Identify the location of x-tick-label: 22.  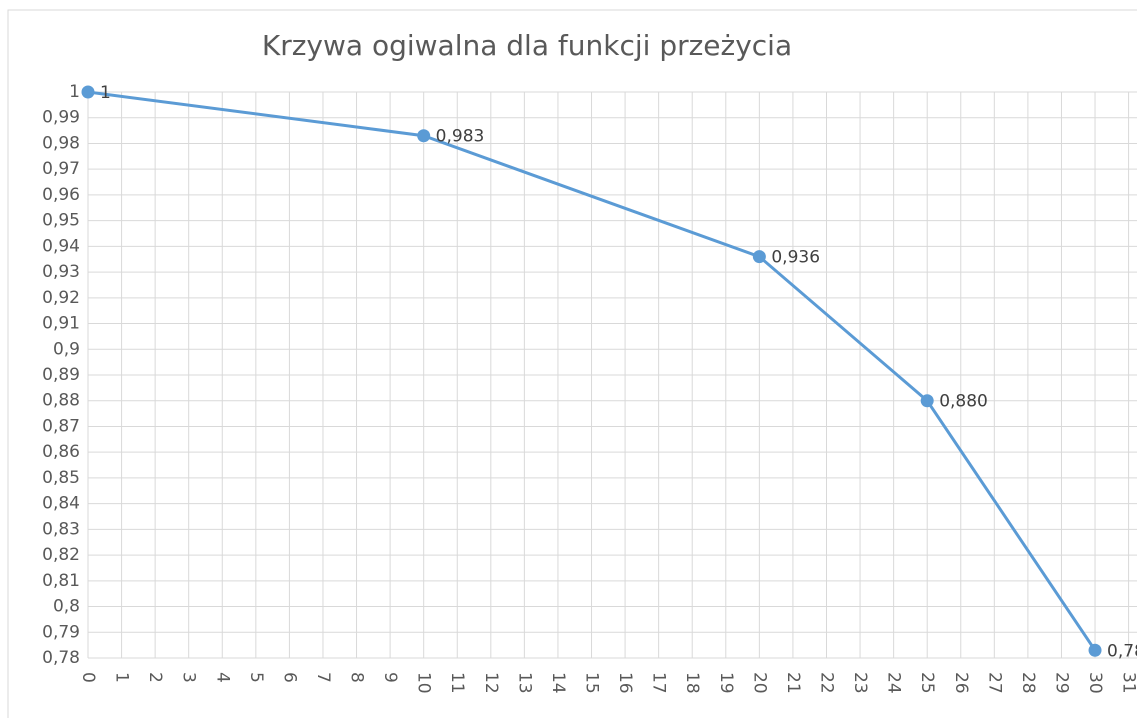
(826, 683).